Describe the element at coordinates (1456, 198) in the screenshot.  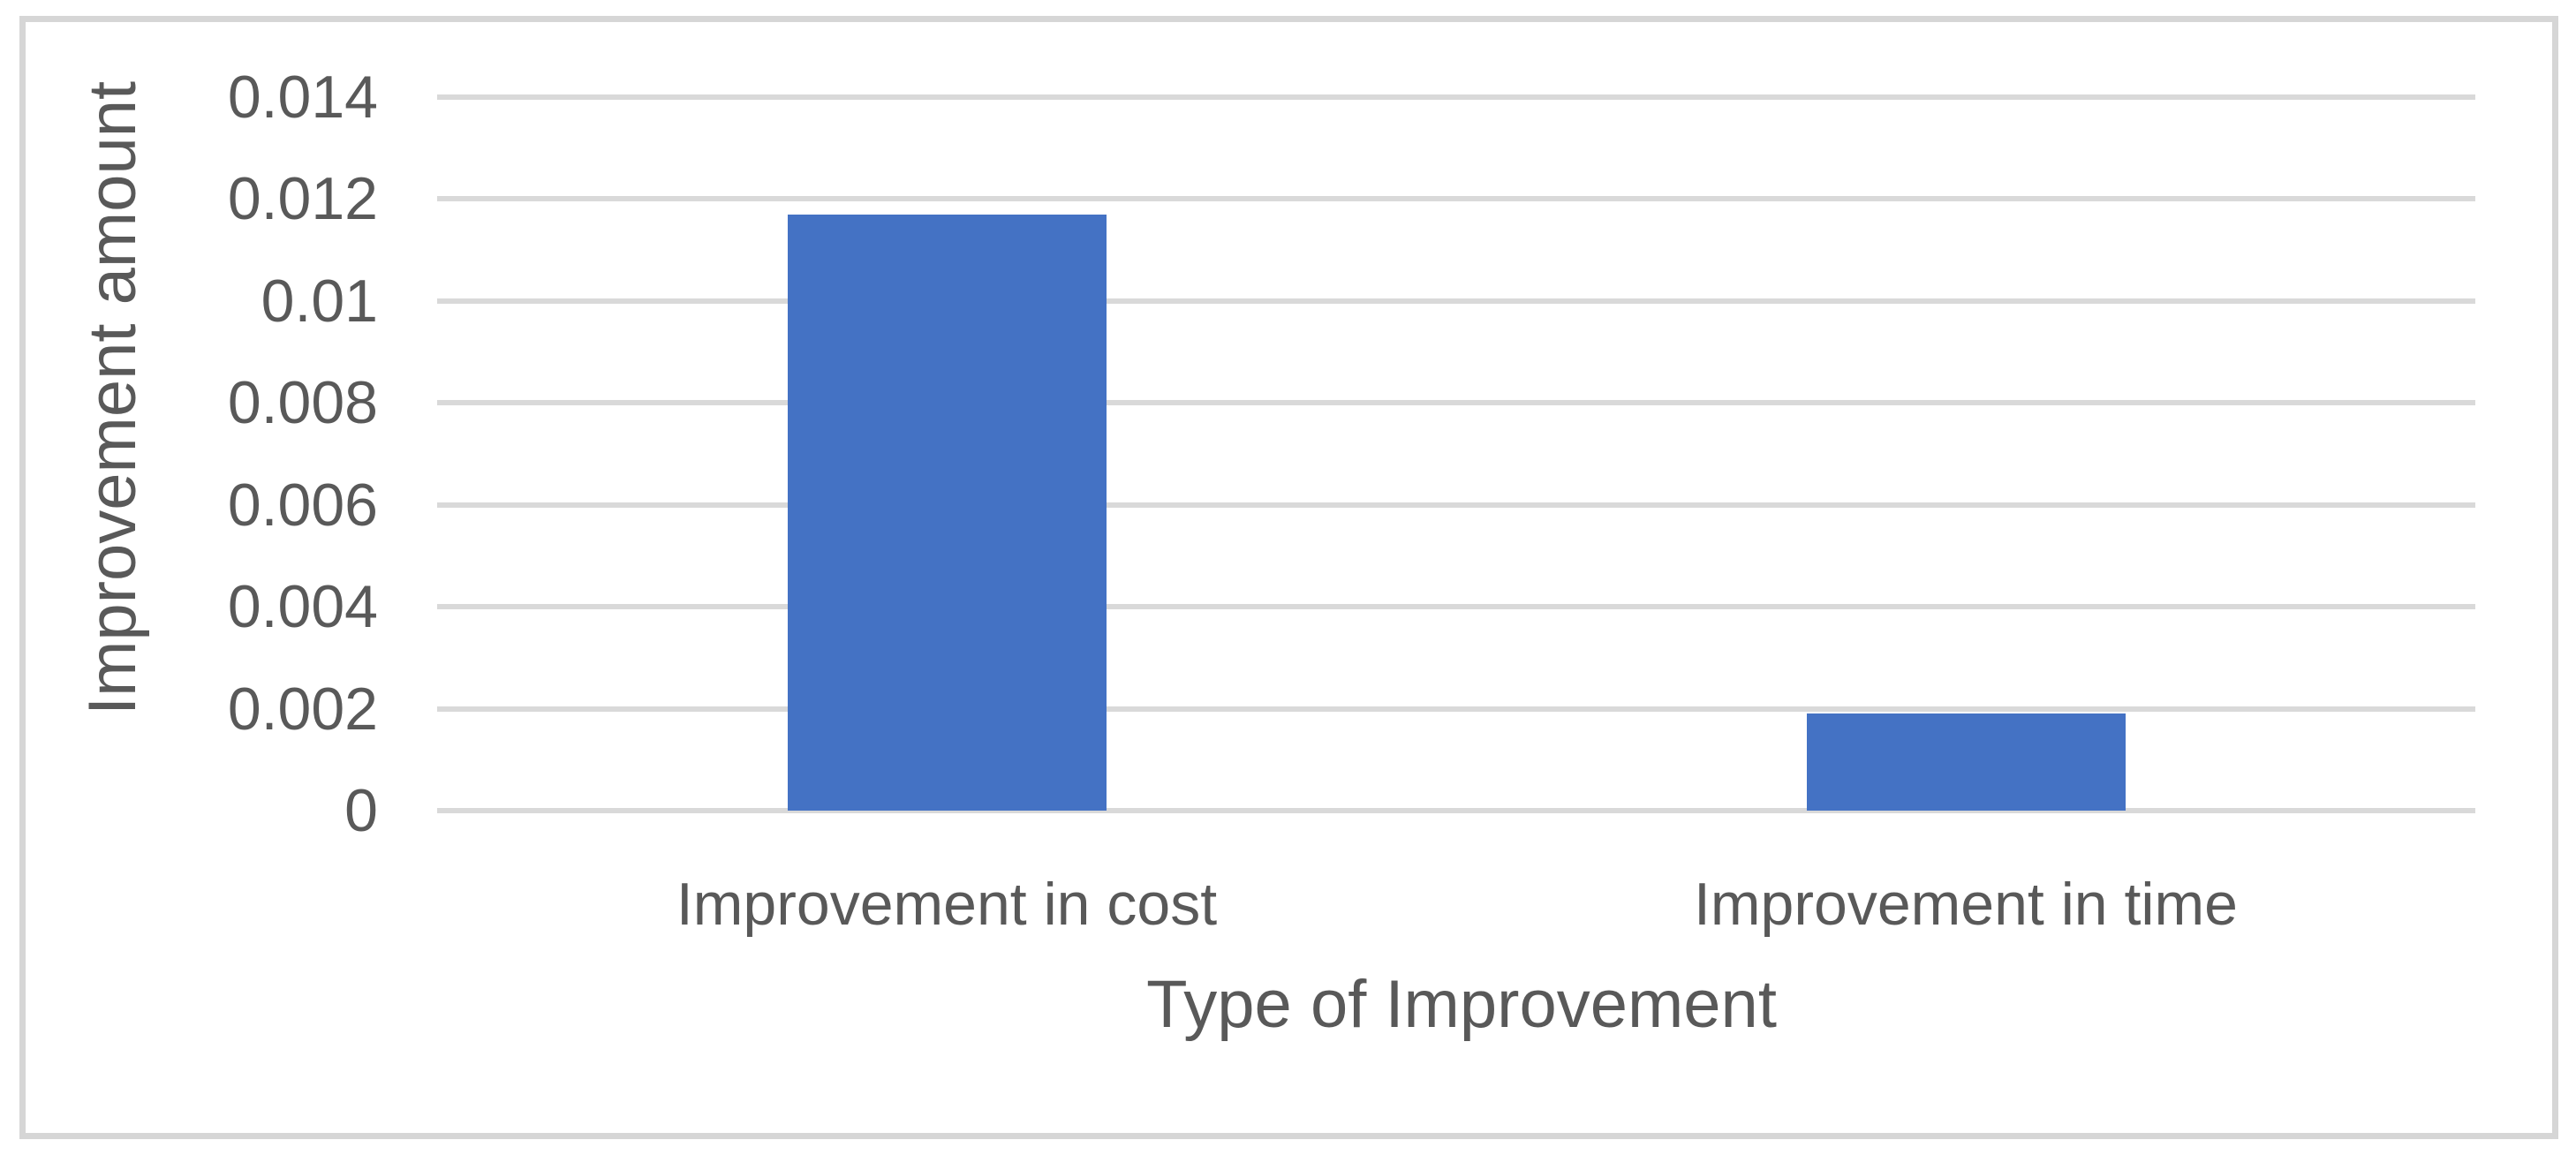
I see `gridline-0.012` at that location.